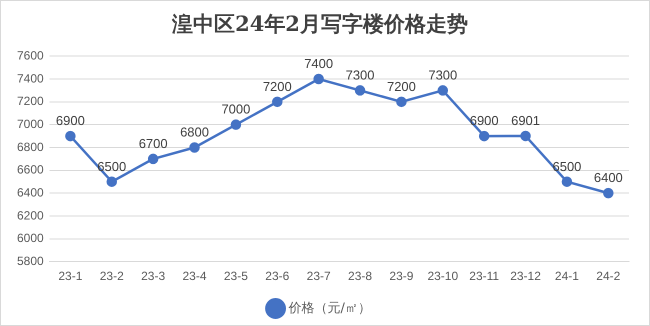  Describe the element at coordinates (484, 276) in the screenshot. I see `x-tick-label: 23-11` at that location.